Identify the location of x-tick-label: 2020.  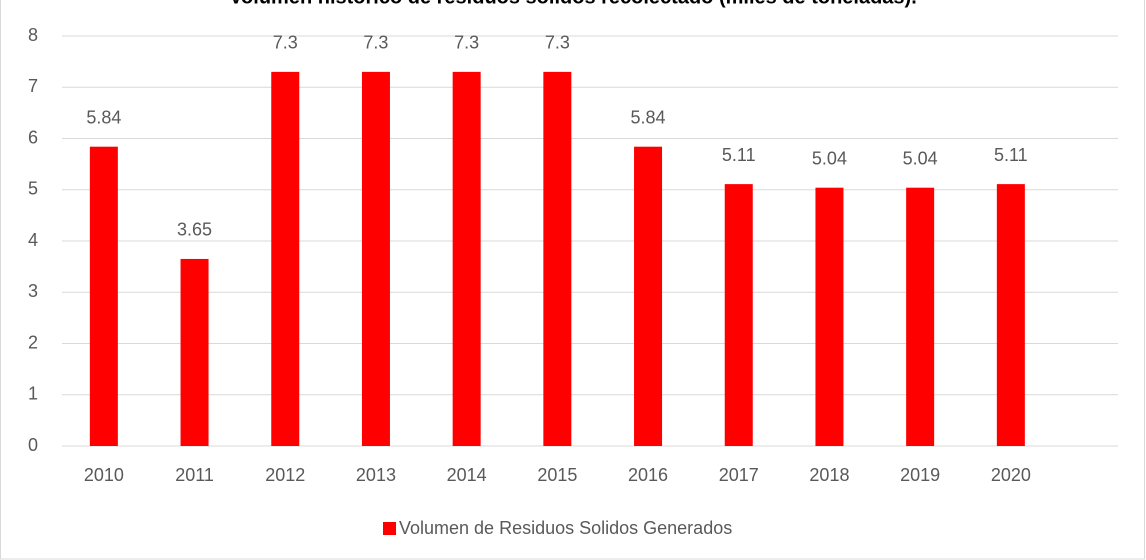
(1011, 475).